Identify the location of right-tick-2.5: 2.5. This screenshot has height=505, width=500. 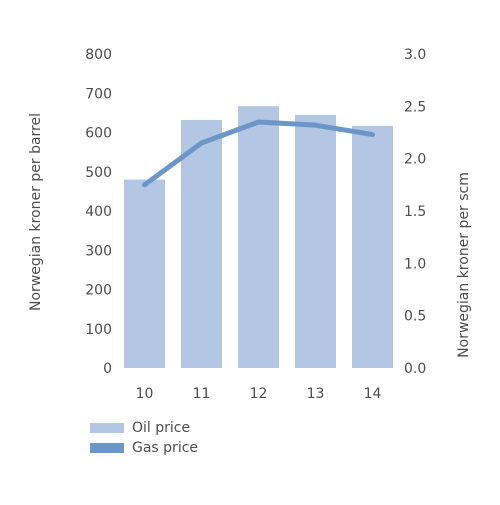
(415, 107).